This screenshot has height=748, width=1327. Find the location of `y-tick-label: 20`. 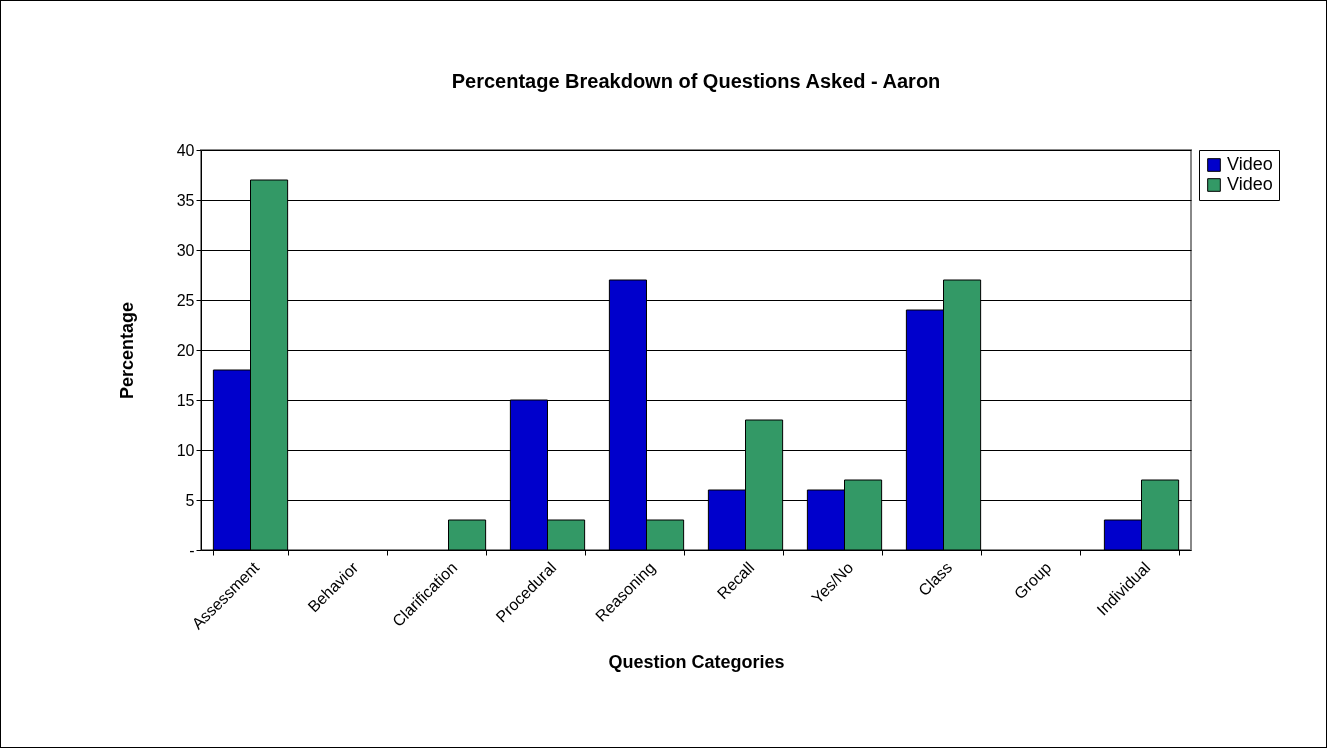

y-tick-label: 20 is located at coordinates (185, 350).